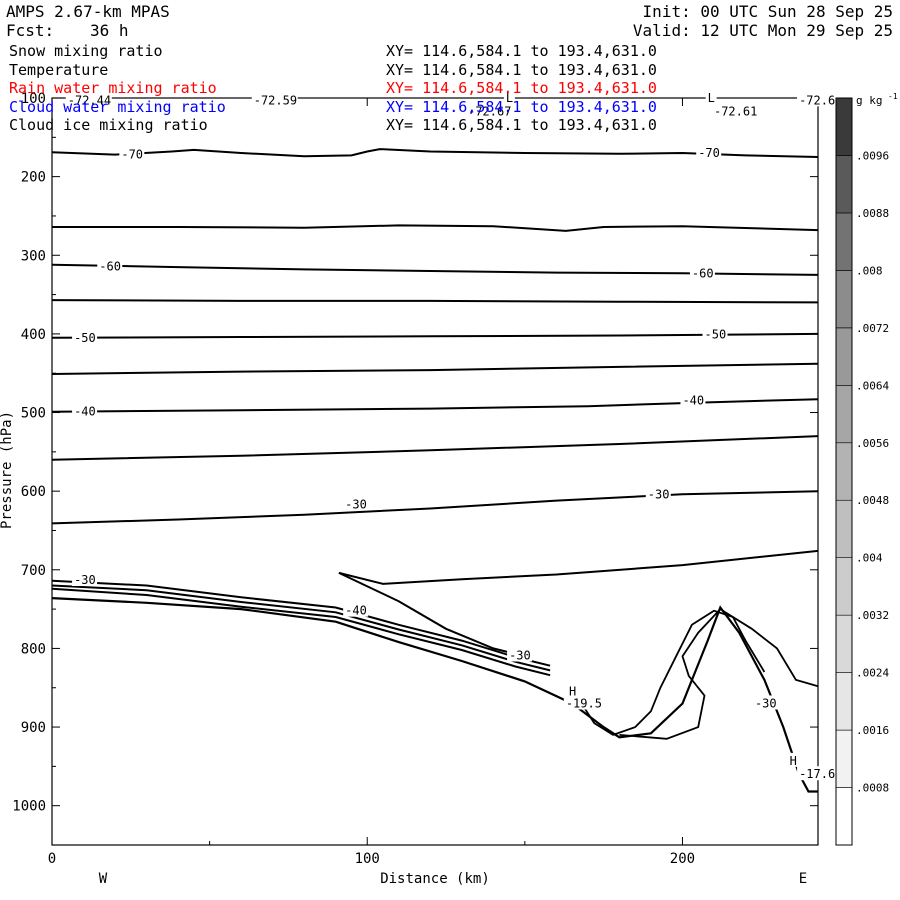  Describe the element at coordinates (86, 51) in the screenshot. I see `field-name: Snow mixing ratio` at that location.